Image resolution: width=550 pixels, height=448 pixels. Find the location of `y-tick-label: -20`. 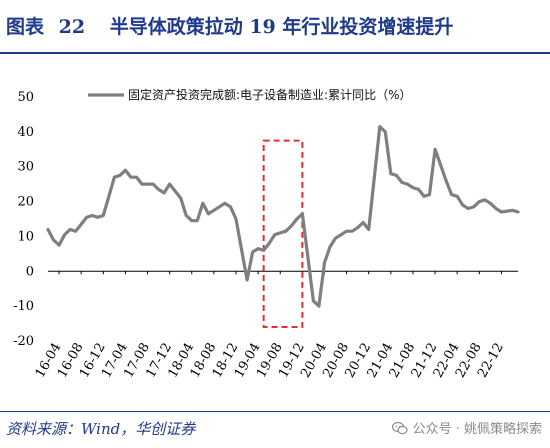

y-tick-label: -20 is located at coordinates (23, 341).